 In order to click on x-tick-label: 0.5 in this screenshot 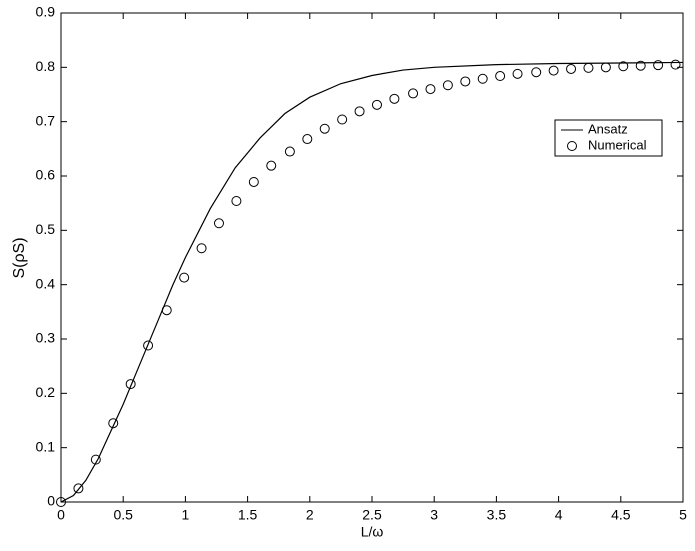, I will do `click(123, 515)`.